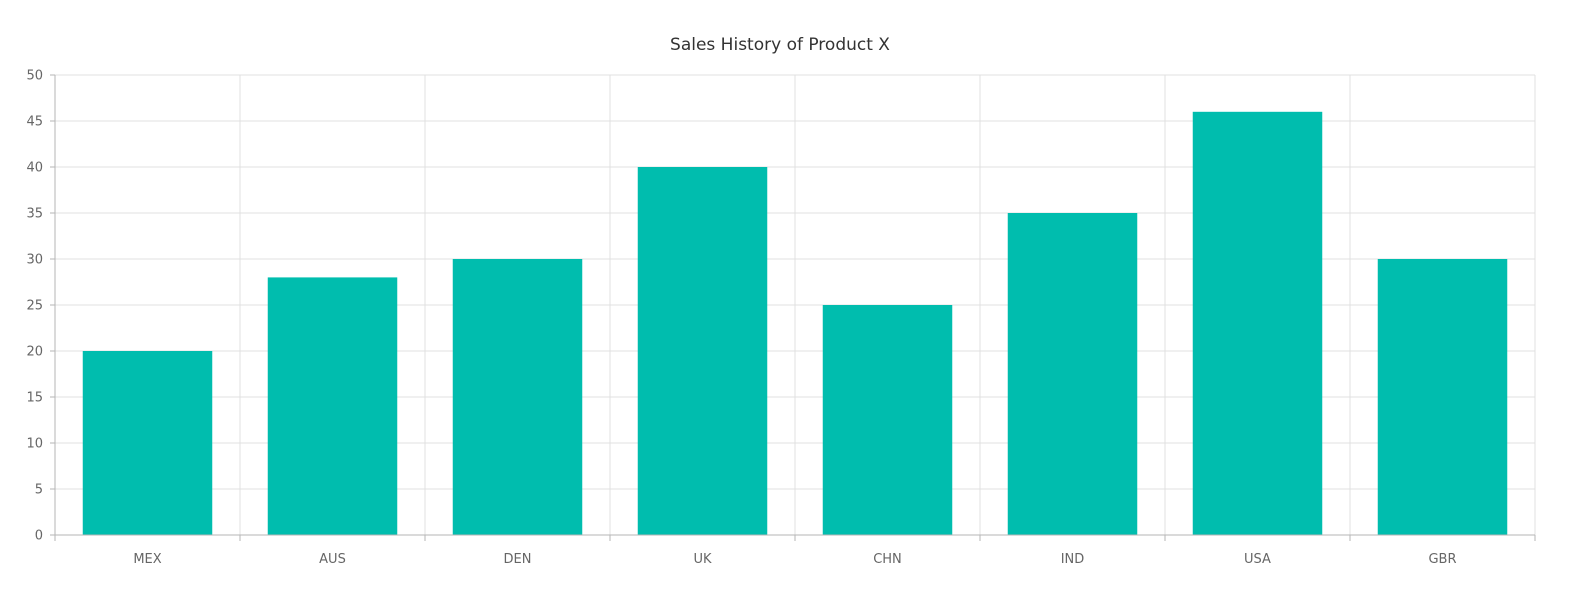  Describe the element at coordinates (887, 559) in the screenshot. I see `x-tick-label: CHN` at that location.